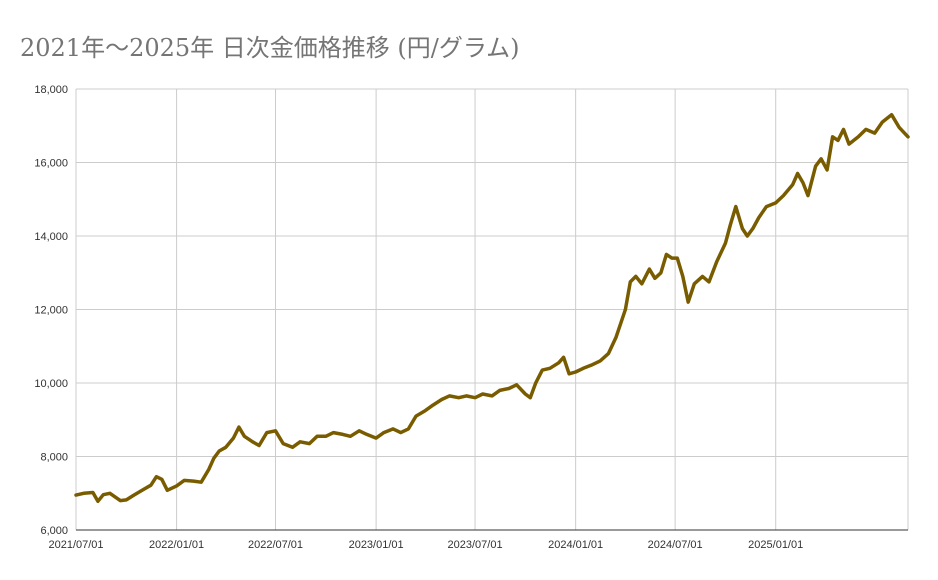 The image size is (938, 580). What do you see at coordinates (54, 531) in the screenshot?
I see `y-tick-label: 6,000` at bounding box center [54, 531].